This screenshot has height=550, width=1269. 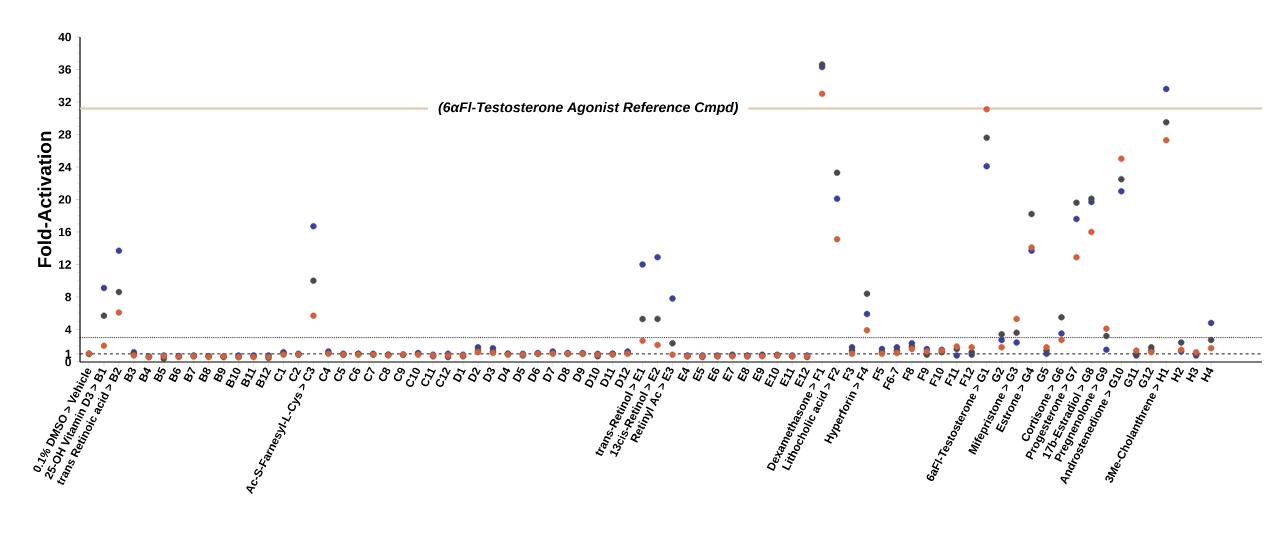 I want to click on x-tick-label: D12, so click(x=622, y=377).